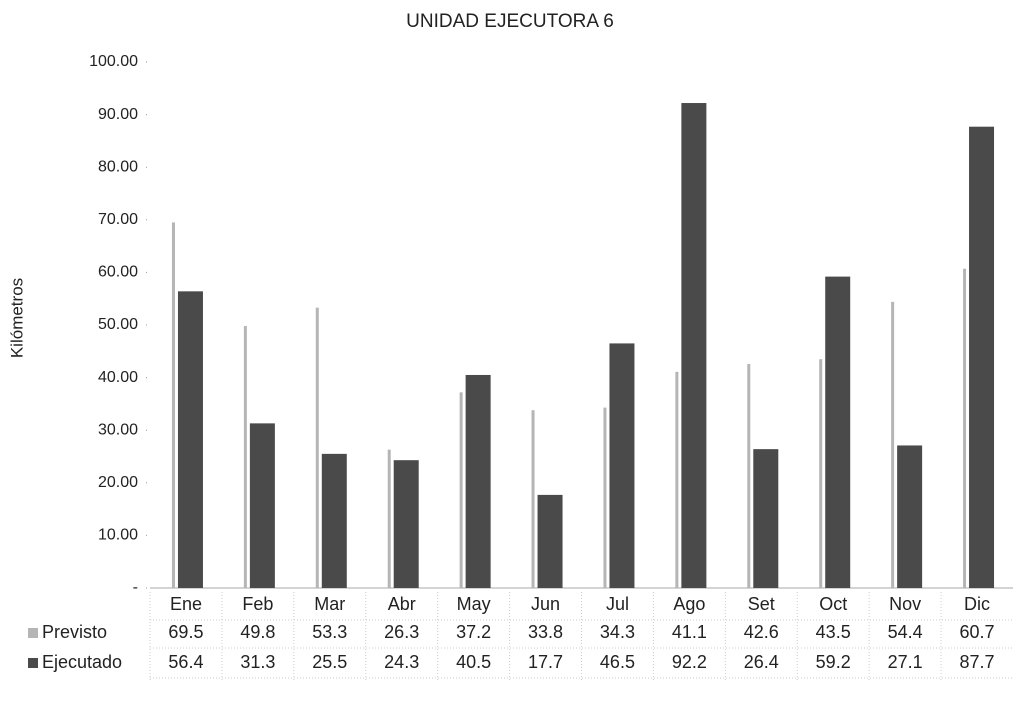  What do you see at coordinates (545, 662) in the screenshot?
I see `table-cell: 17.7` at bounding box center [545, 662].